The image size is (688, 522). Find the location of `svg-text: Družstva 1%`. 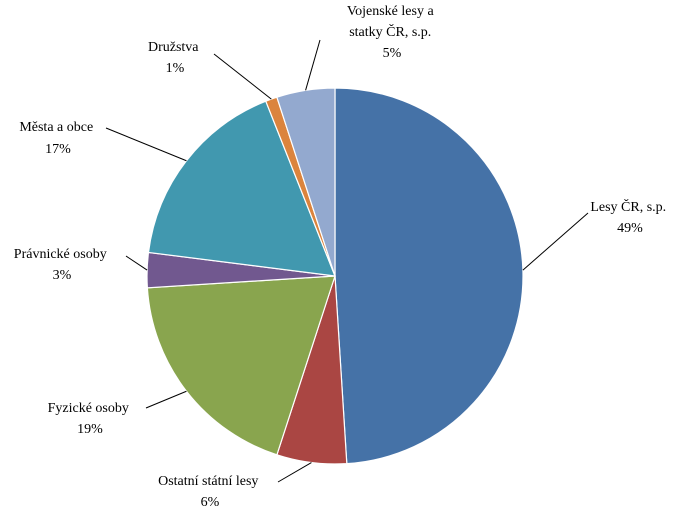

svg-text: Družstva 1% is located at coordinates (175, 58).